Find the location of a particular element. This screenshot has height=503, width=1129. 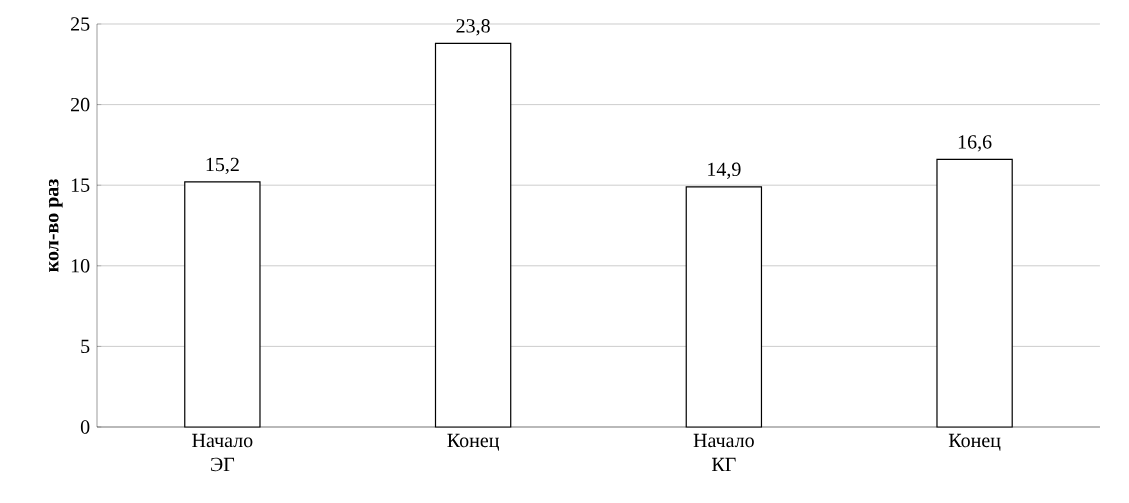

y-tick-label: 5 is located at coordinates (85, 346).